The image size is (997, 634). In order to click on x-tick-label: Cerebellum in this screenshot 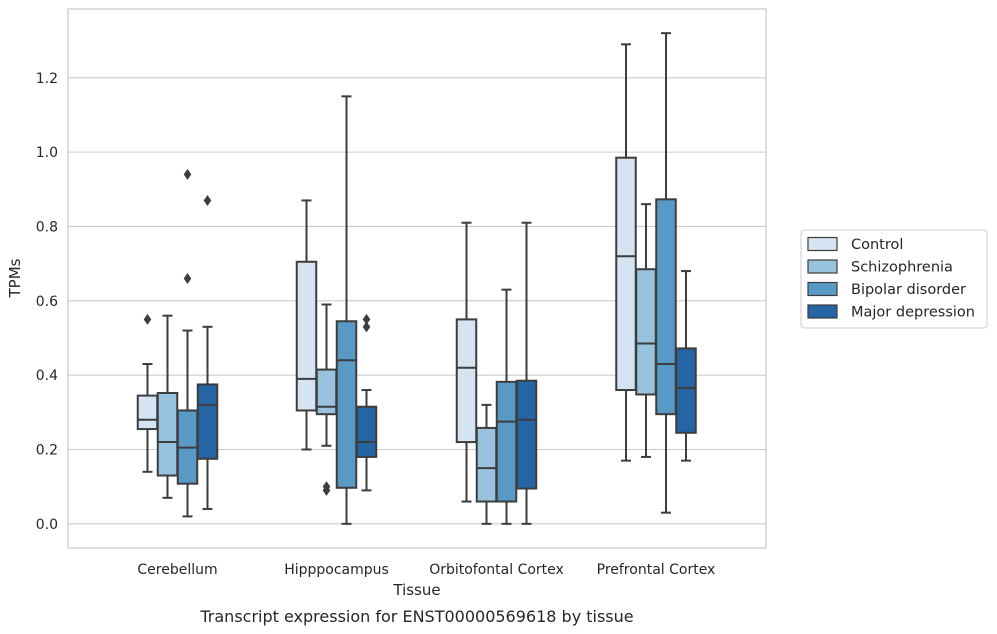, I will do `click(177, 570)`.